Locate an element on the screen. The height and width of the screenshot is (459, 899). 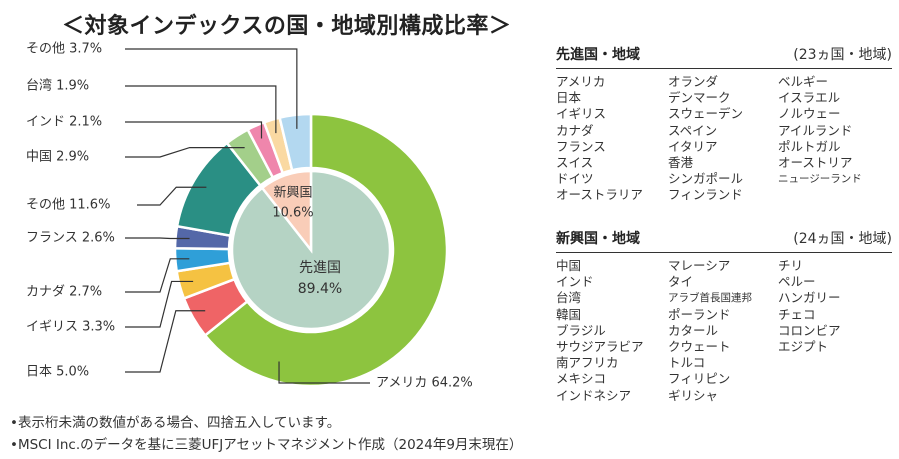
slice-label: インド 2.1% is located at coordinates (64, 122).